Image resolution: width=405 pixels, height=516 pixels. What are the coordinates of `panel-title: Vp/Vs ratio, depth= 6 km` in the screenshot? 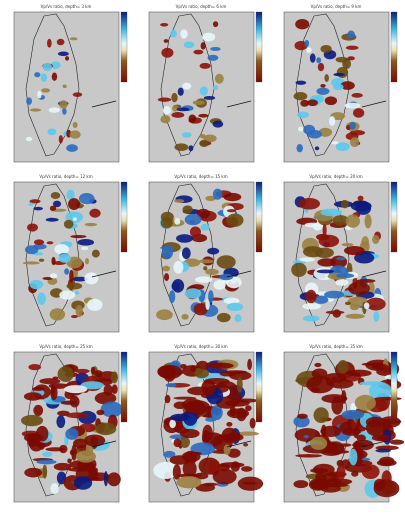 It's located at (201, 6).